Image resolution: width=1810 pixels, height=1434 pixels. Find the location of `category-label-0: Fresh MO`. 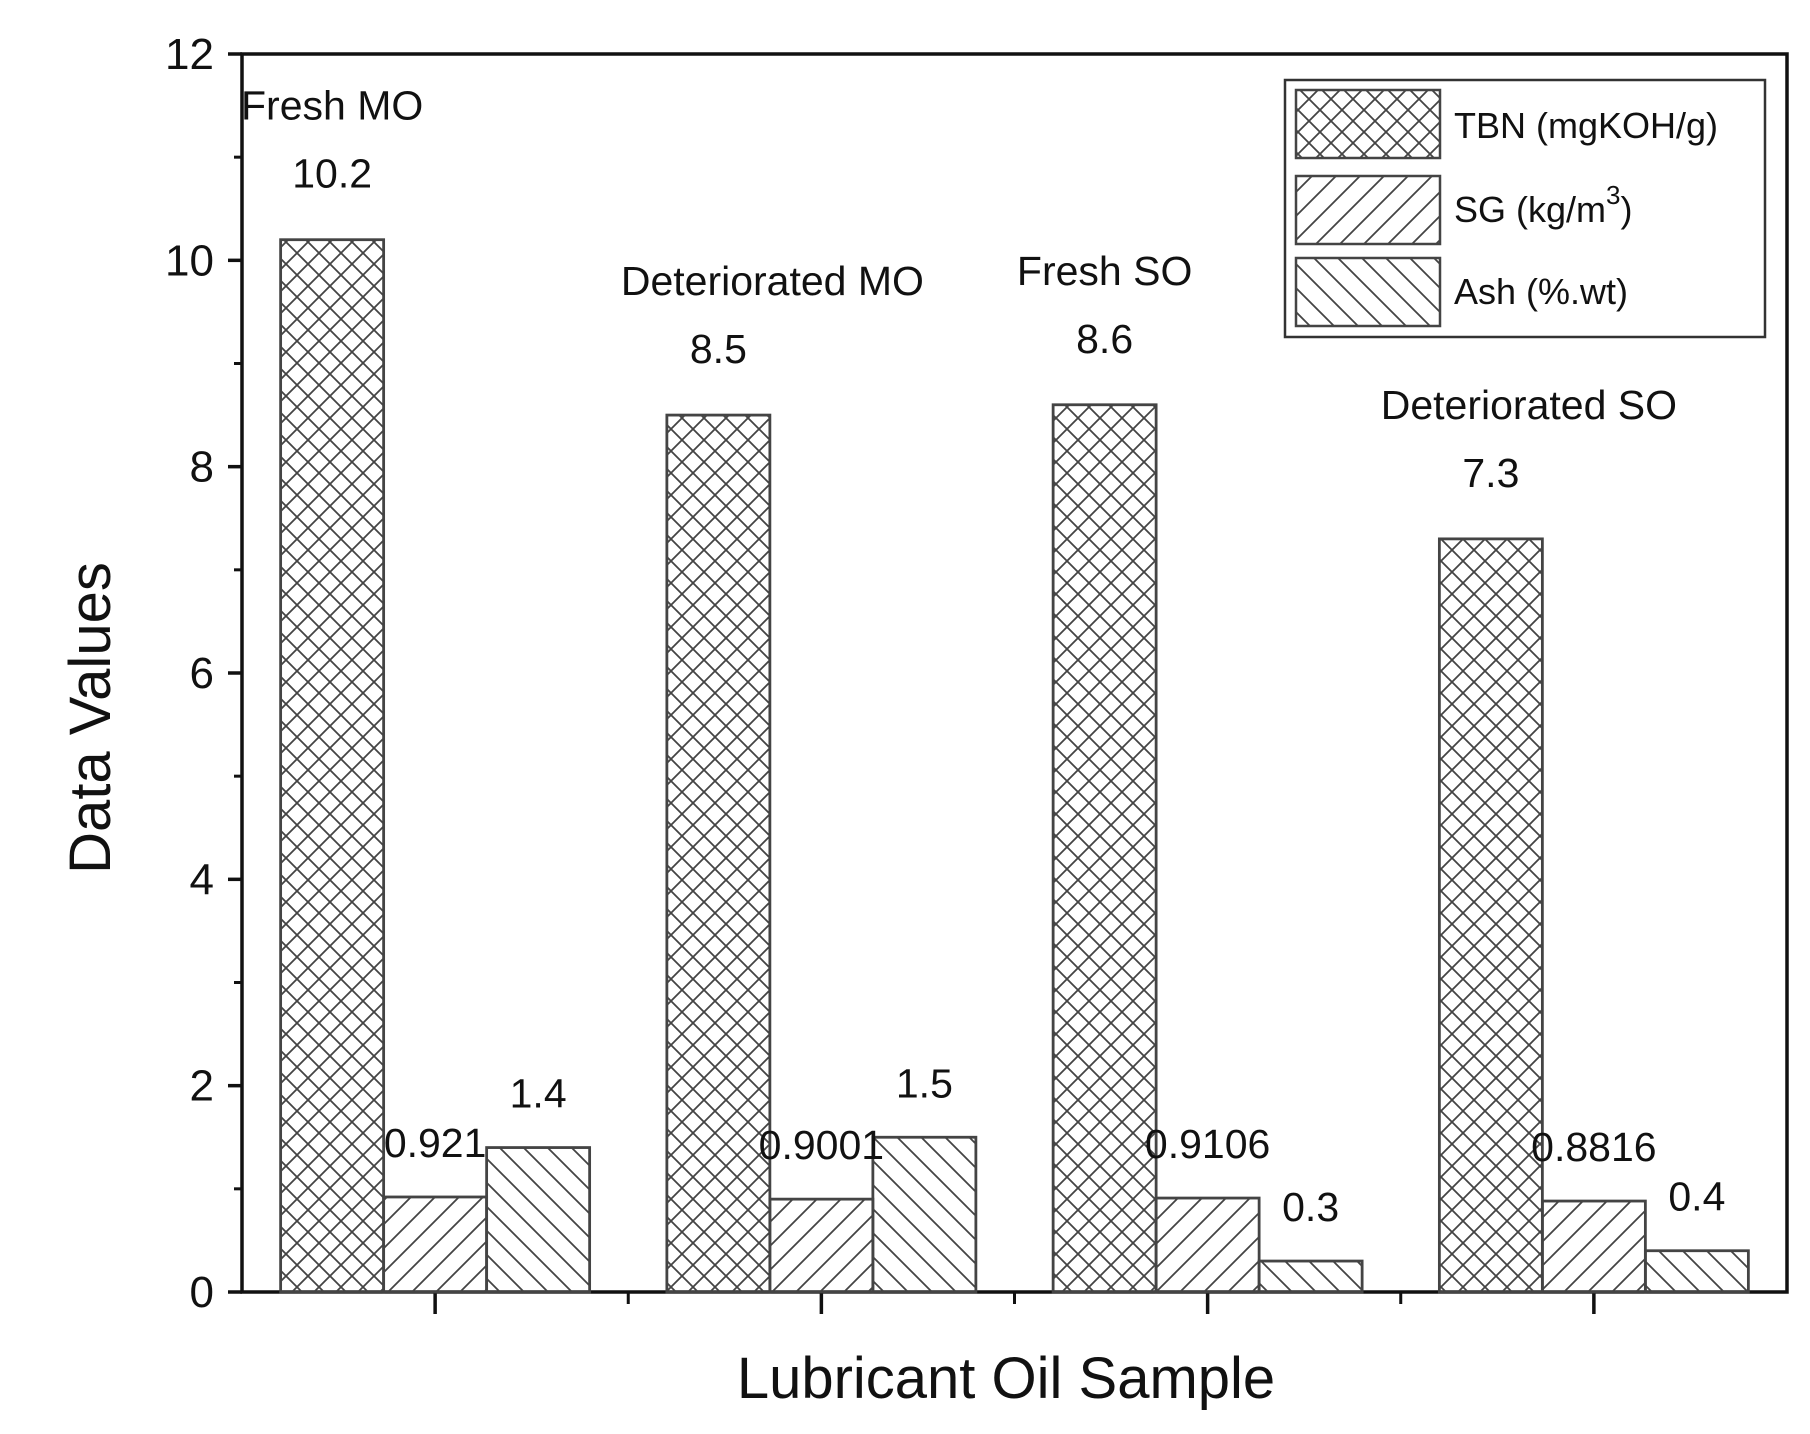

category-label-0: Fresh MO is located at coordinates (332, 106).